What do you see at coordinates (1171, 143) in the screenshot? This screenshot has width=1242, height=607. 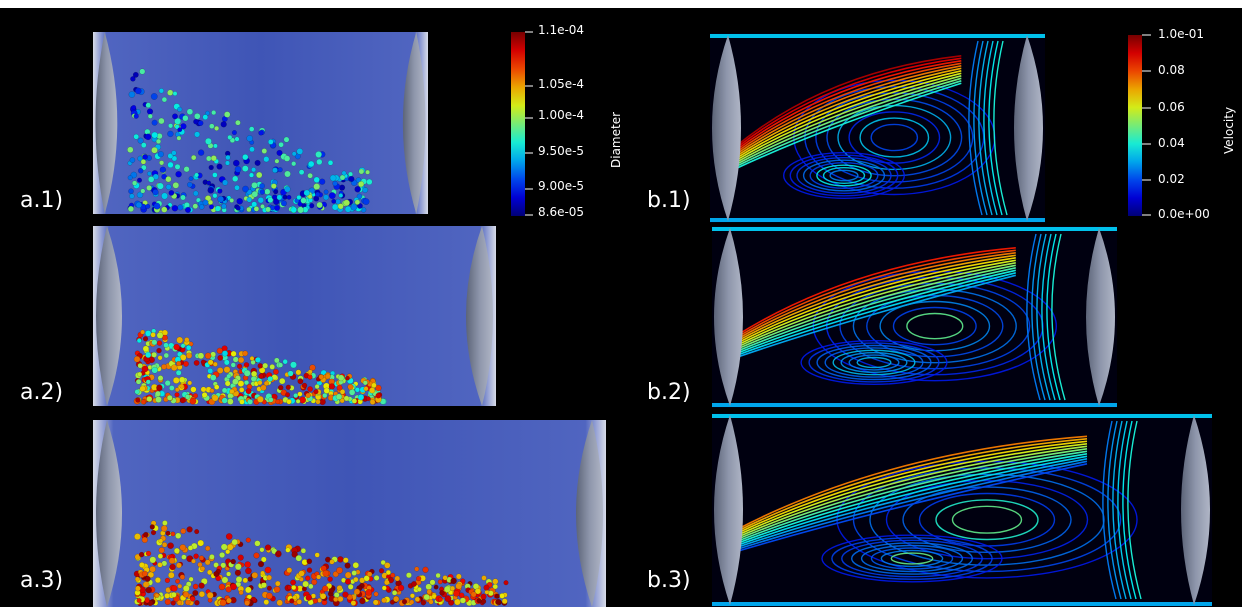 I see `velocity-tick-label: 0.04` at bounding box center [1171, 143].